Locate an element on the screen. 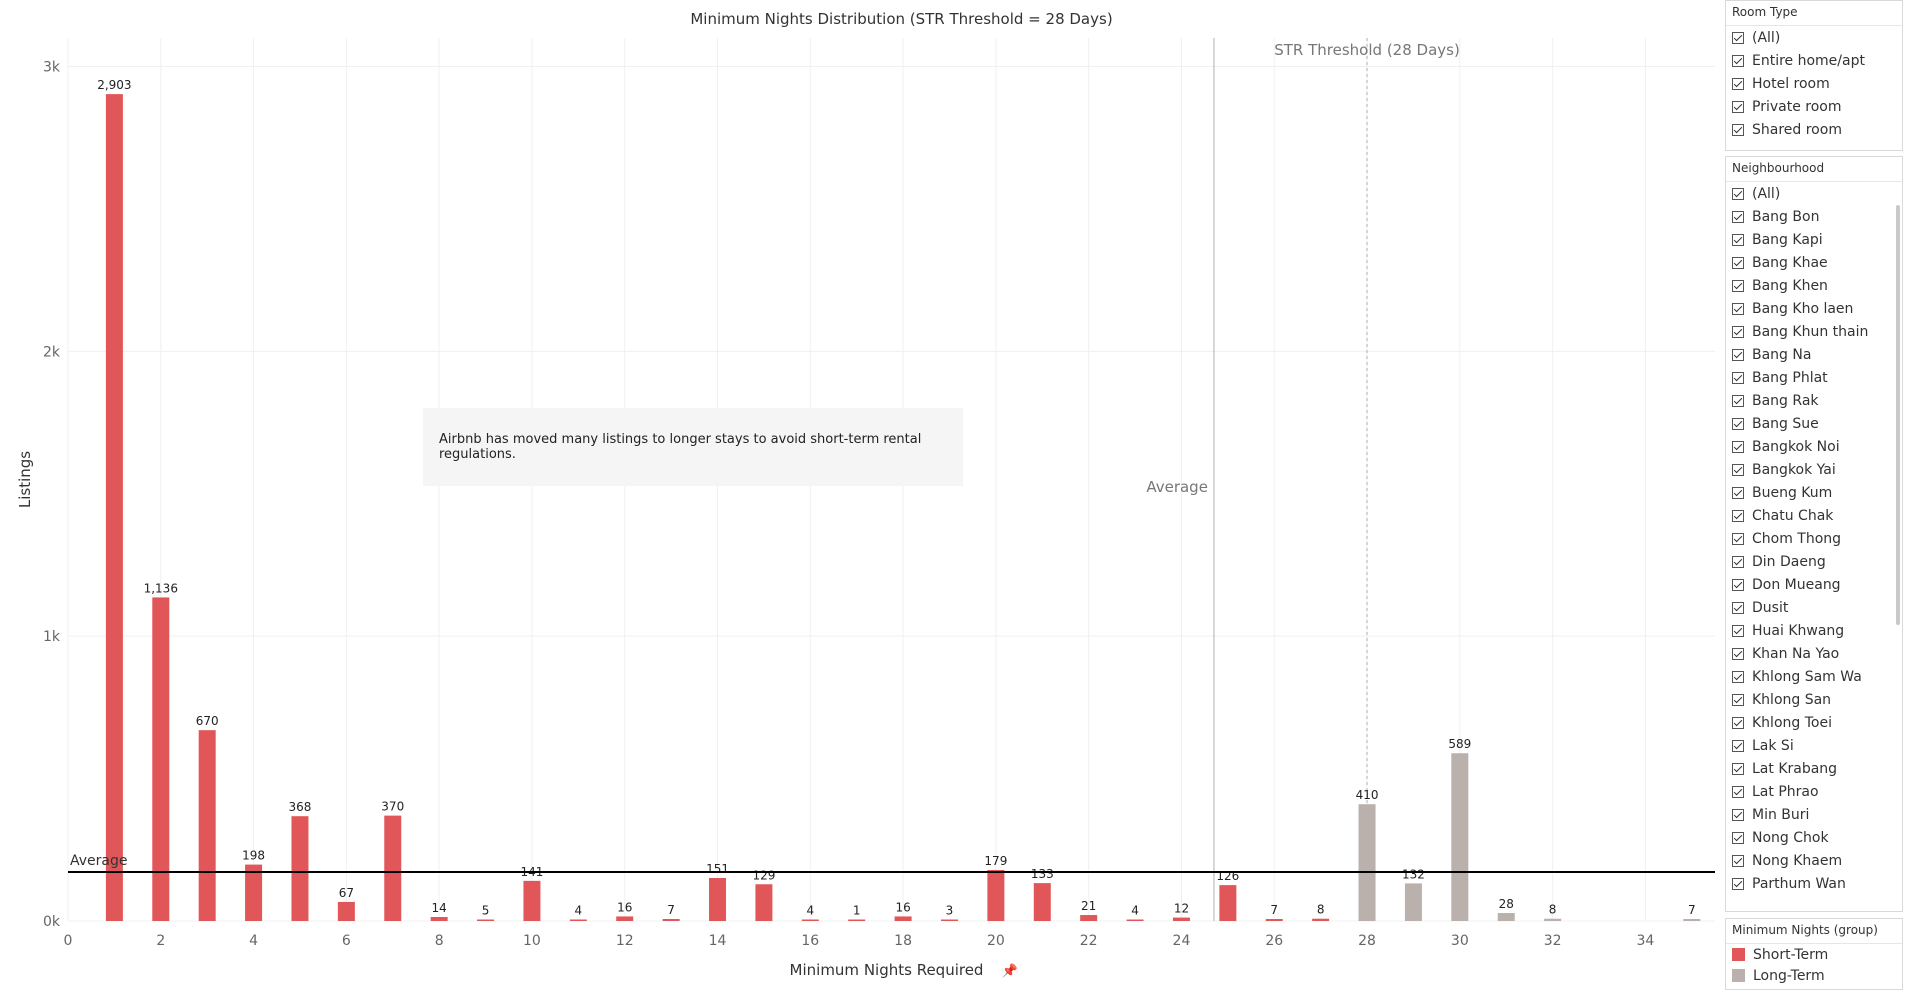  neighbourhood-item: Din Daeng is located at coordinates (1814, 561).